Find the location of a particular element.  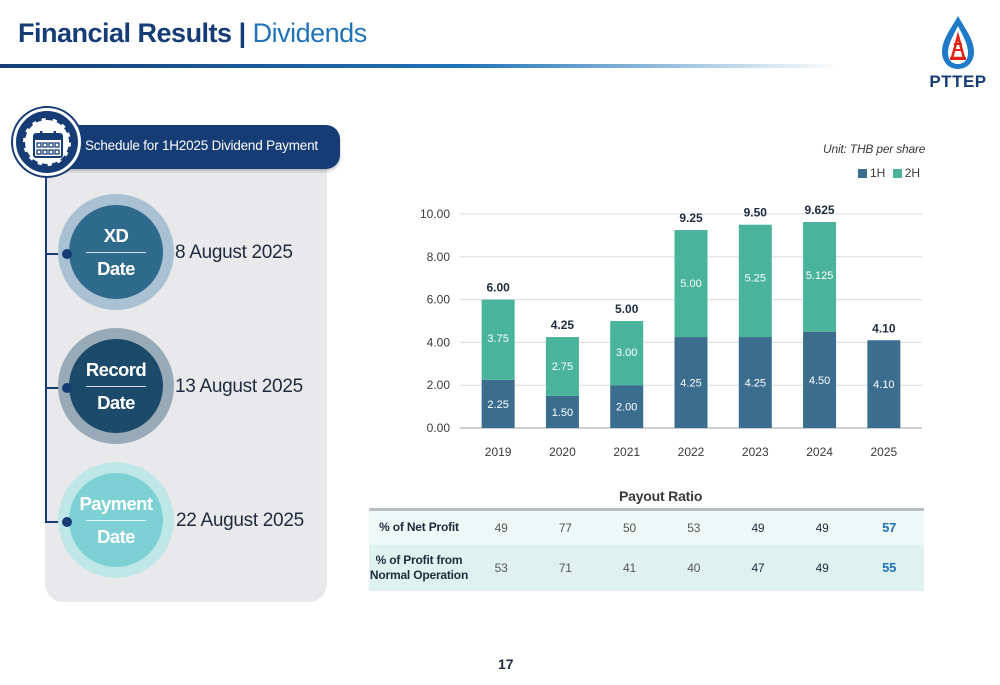

x-tick-label: 2019 is located at coordinates (498, 452).